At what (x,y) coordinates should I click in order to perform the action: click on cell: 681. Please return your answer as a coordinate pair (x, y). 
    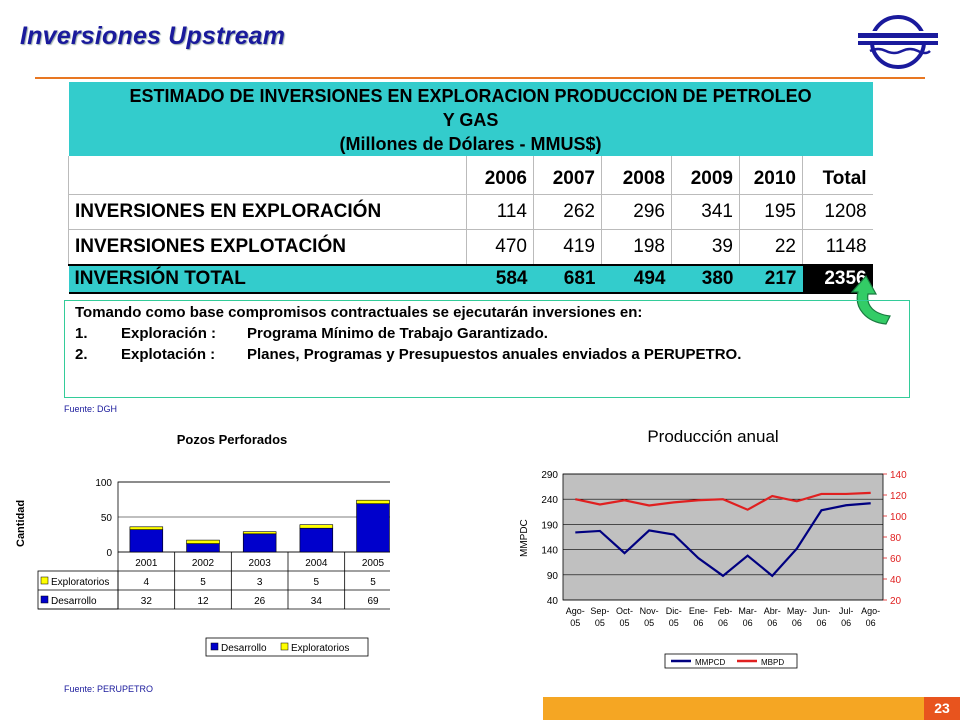
    Looking at the image, I should click on (567, 279).